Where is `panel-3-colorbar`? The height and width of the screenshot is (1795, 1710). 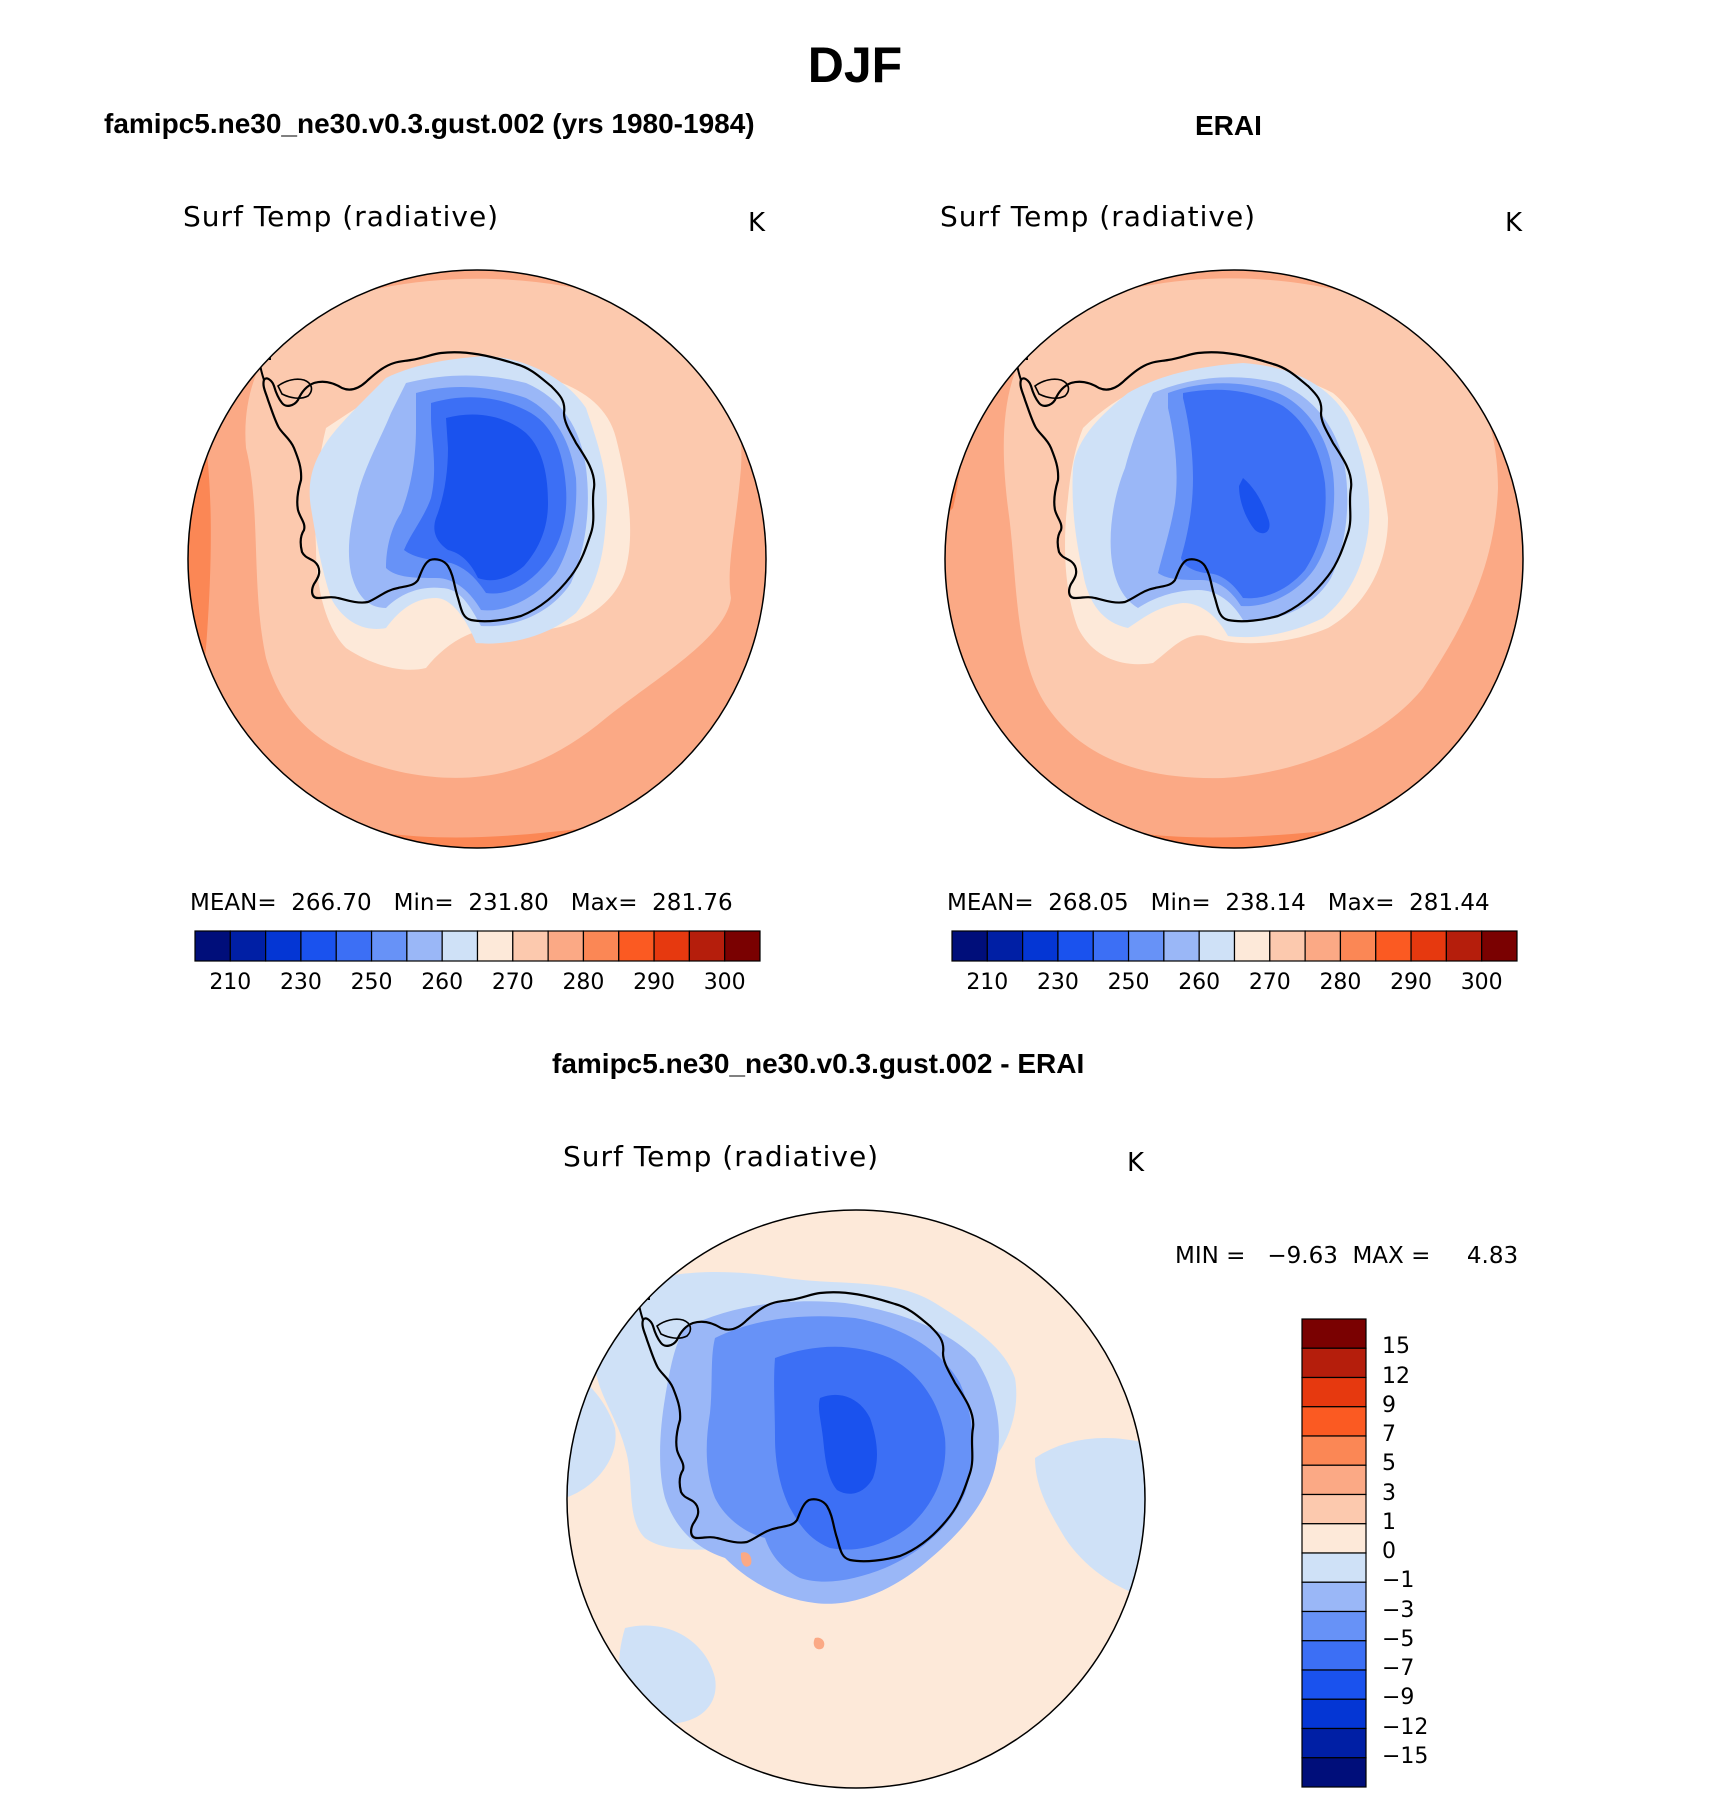
panel-3-colorbar is located at coordinates (1334, 1553).